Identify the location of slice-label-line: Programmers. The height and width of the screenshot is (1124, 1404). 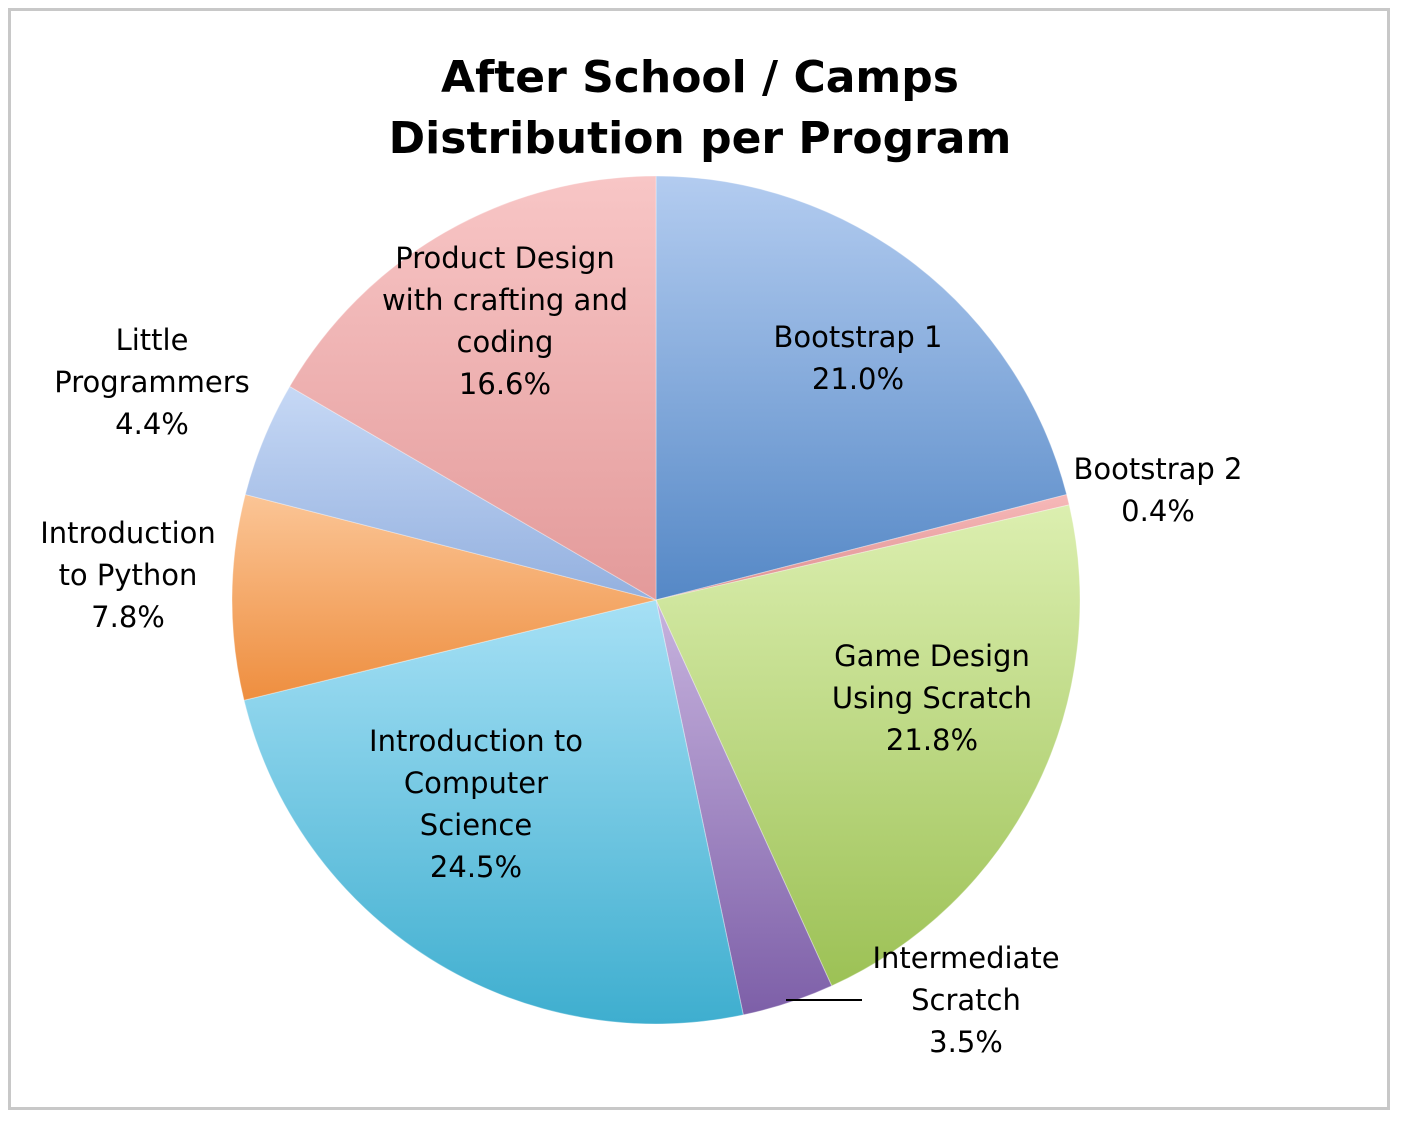
(151, 382).